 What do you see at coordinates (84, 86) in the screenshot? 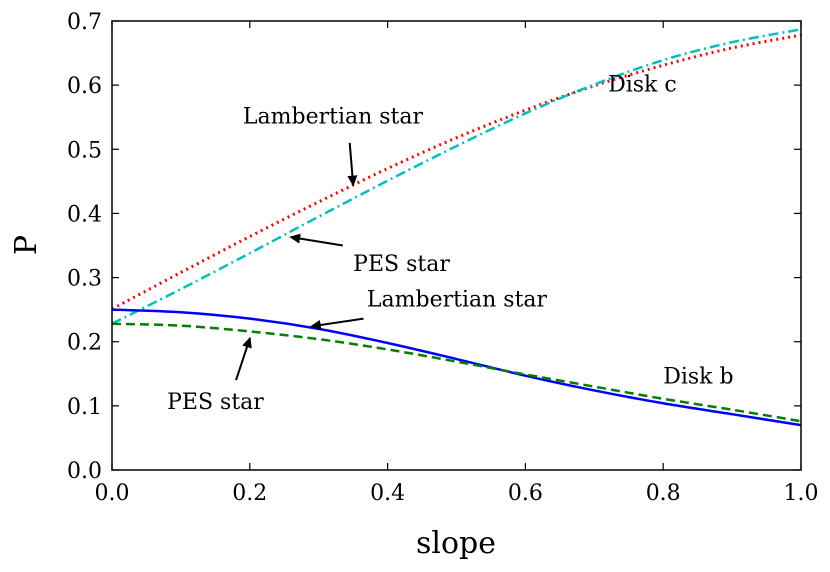
I see `y-tick-label: 0.6` at bounding box center [84, 86].